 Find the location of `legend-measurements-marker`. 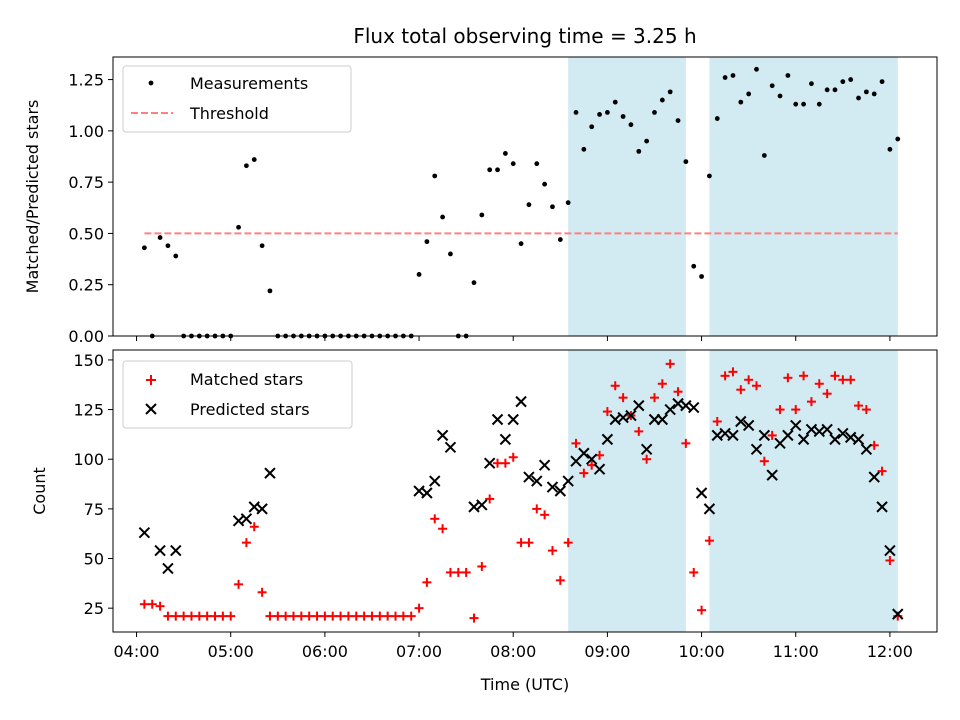

legend-measurements-marker is located at coordinates (151, 83).